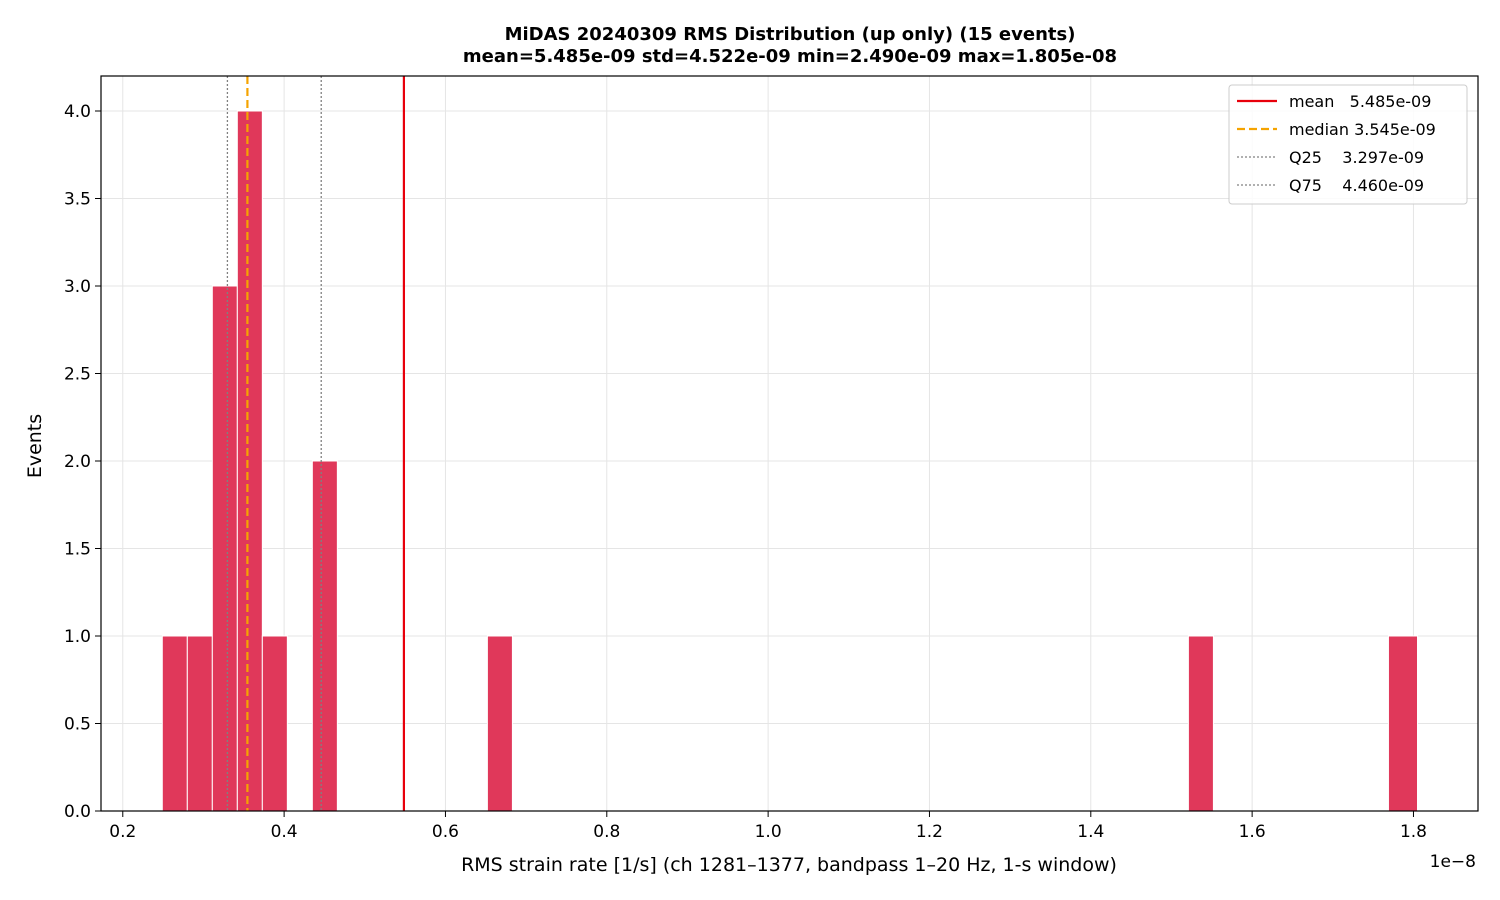 The height and width of the screenshot is (900, 1500). I want to click on x-tick-label: 0.6, so click(445, 832).